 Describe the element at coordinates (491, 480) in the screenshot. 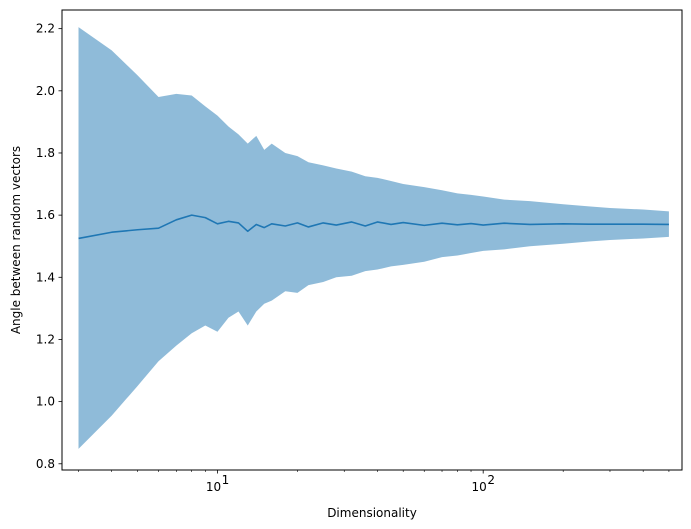

I see `x-tick-label-exponent: 2` at that location.